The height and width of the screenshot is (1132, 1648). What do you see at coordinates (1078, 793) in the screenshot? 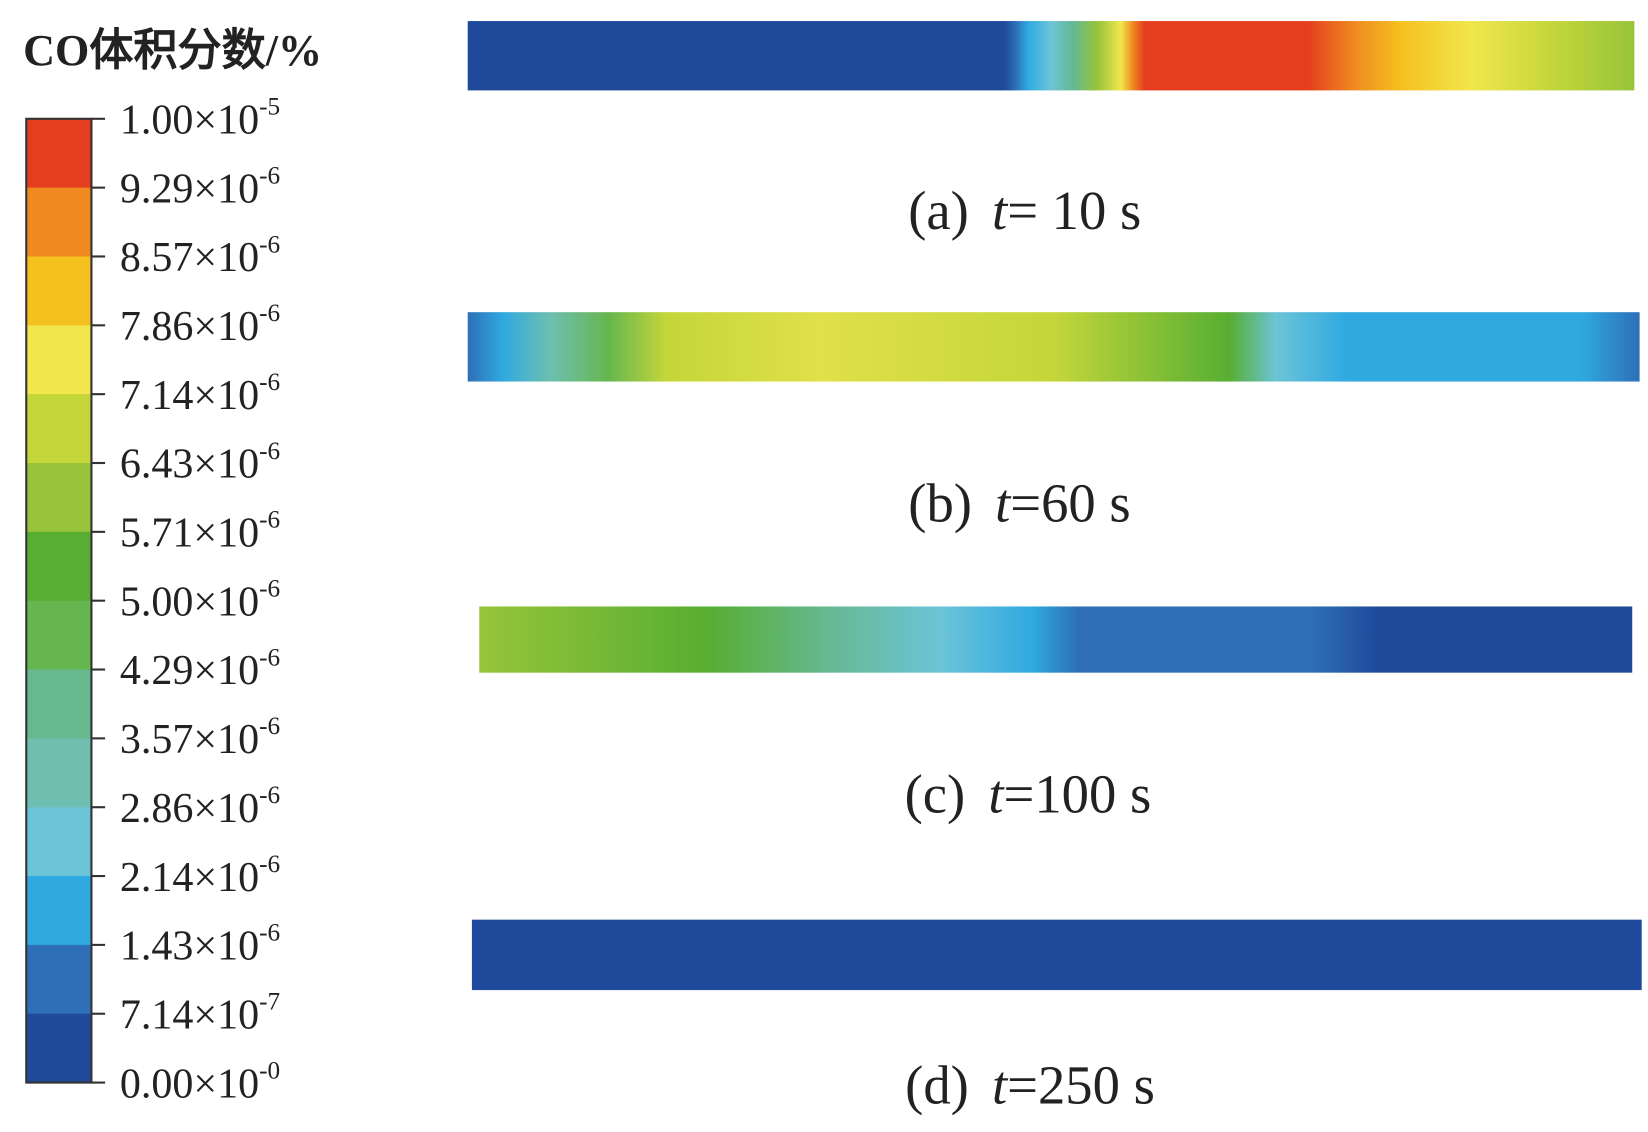
I see `caption-rest: =100 s` at bounding box center [1078, 793].